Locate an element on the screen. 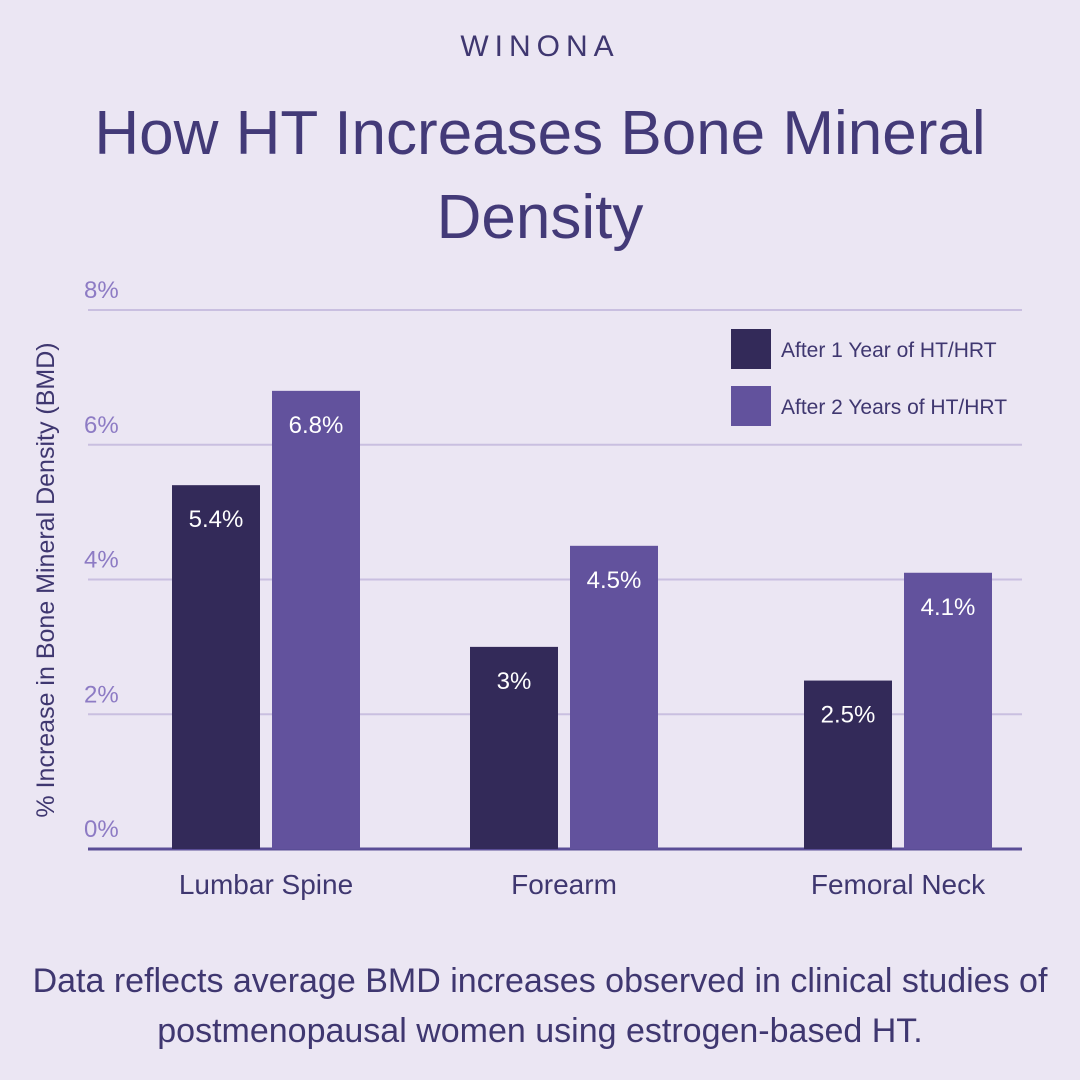 The width and height of the screenshot is (1080, 1080). legend-label: After 2 Years of HT/HRT is located at coordinates (894, 407).